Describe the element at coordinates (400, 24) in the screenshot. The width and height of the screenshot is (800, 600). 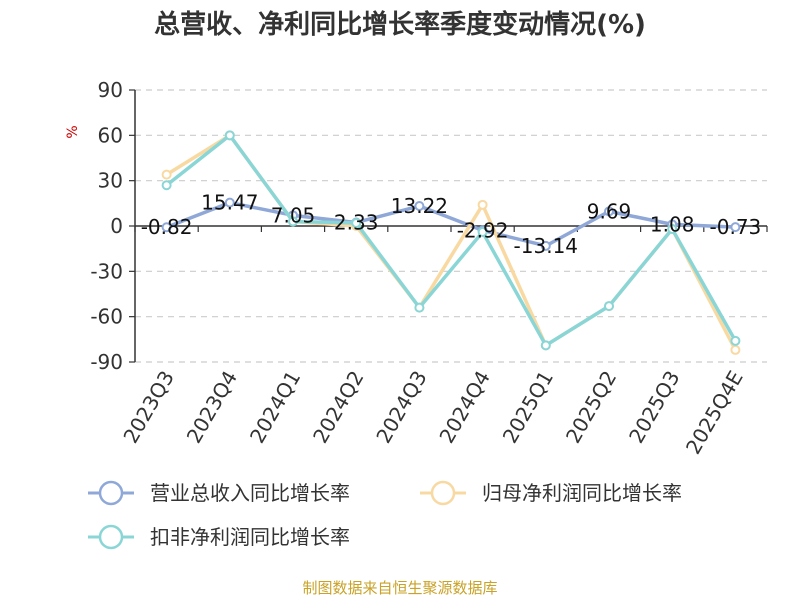
I see `chart-title: 总营收、净利同比增长率季度变动情况(%)` at that location.